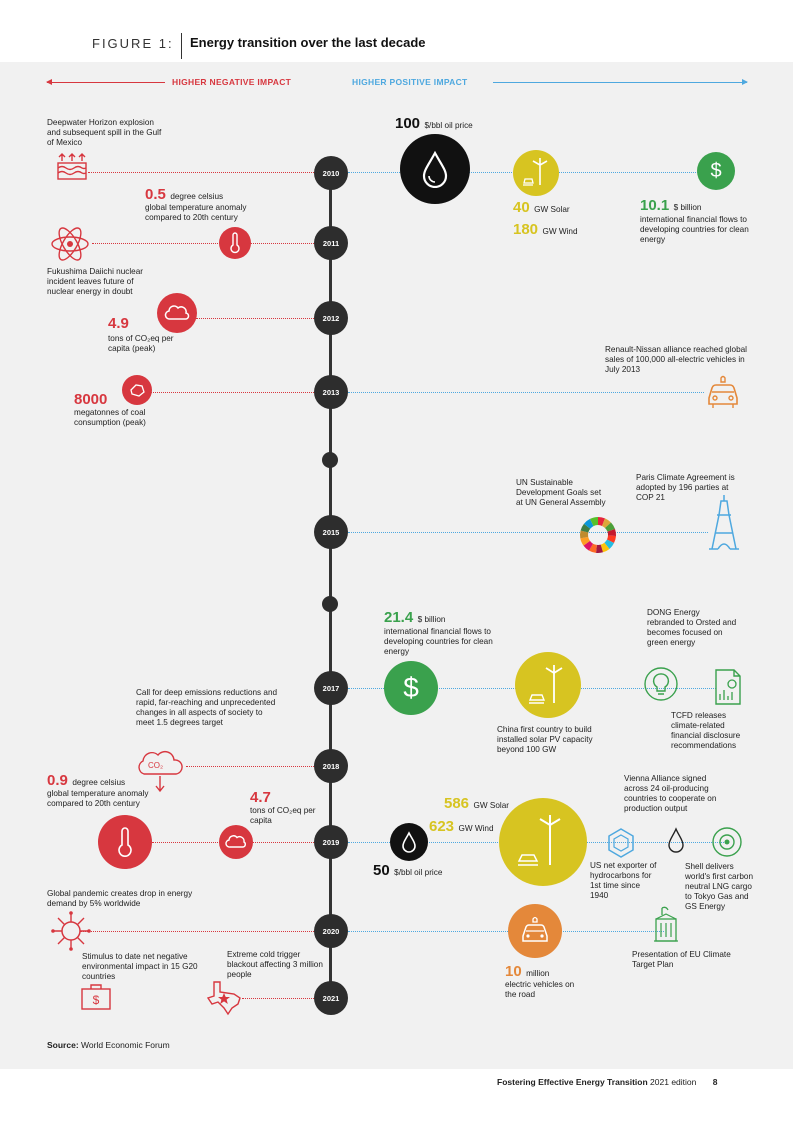 Image resolution: width=793 pixels, height=1122 pixels. Describe the element at coordinates (528, 532) in the screenshot. I see `connector-2015-pos` at that location.